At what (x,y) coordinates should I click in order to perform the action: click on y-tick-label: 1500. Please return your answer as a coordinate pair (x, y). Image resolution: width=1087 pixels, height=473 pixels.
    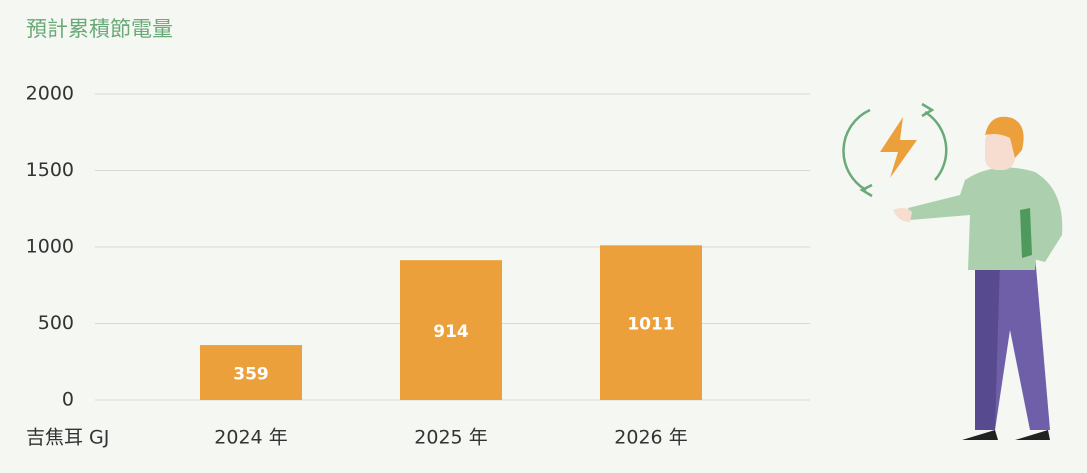
    Looking at the image, I should click on (50, 170).